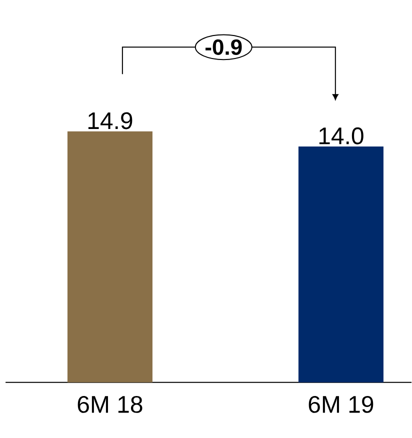  Describe the element at coordinates (224, 47) in the screenshot. I see `text: -0.9` at that location.